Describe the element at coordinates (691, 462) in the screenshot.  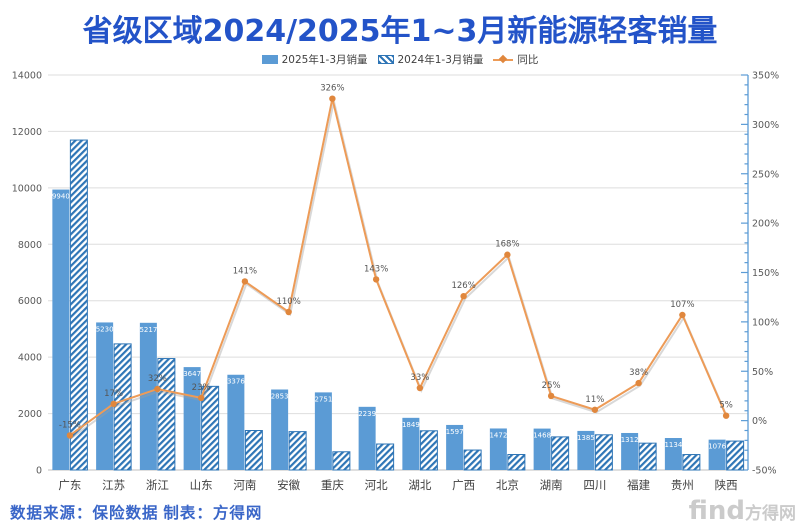
I see `bar-2024-贵州` at that location.